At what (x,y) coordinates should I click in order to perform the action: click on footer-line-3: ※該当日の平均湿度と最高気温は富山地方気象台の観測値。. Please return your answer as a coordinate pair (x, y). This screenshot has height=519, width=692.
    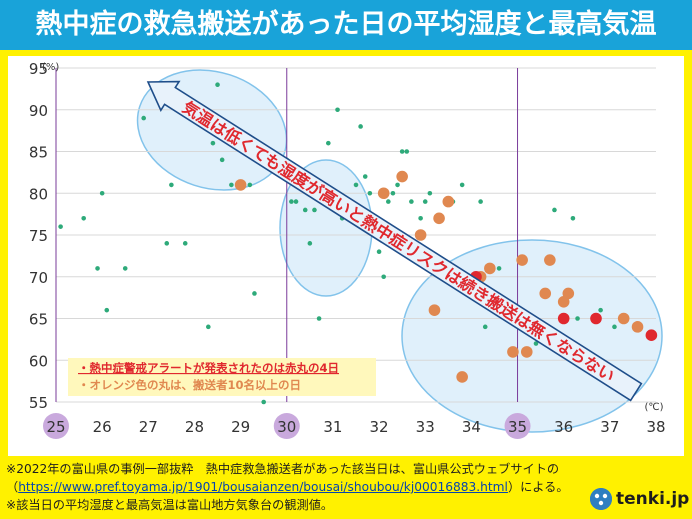
    Looking at the image, I should click on (170, 505).